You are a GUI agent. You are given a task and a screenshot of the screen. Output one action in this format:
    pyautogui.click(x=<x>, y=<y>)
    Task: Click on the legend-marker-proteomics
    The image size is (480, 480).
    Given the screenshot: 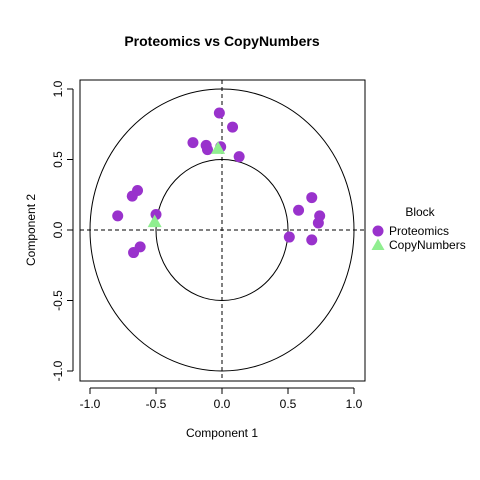 What is the action you would take?
    pyautogui.click(x=378, y=231)
    